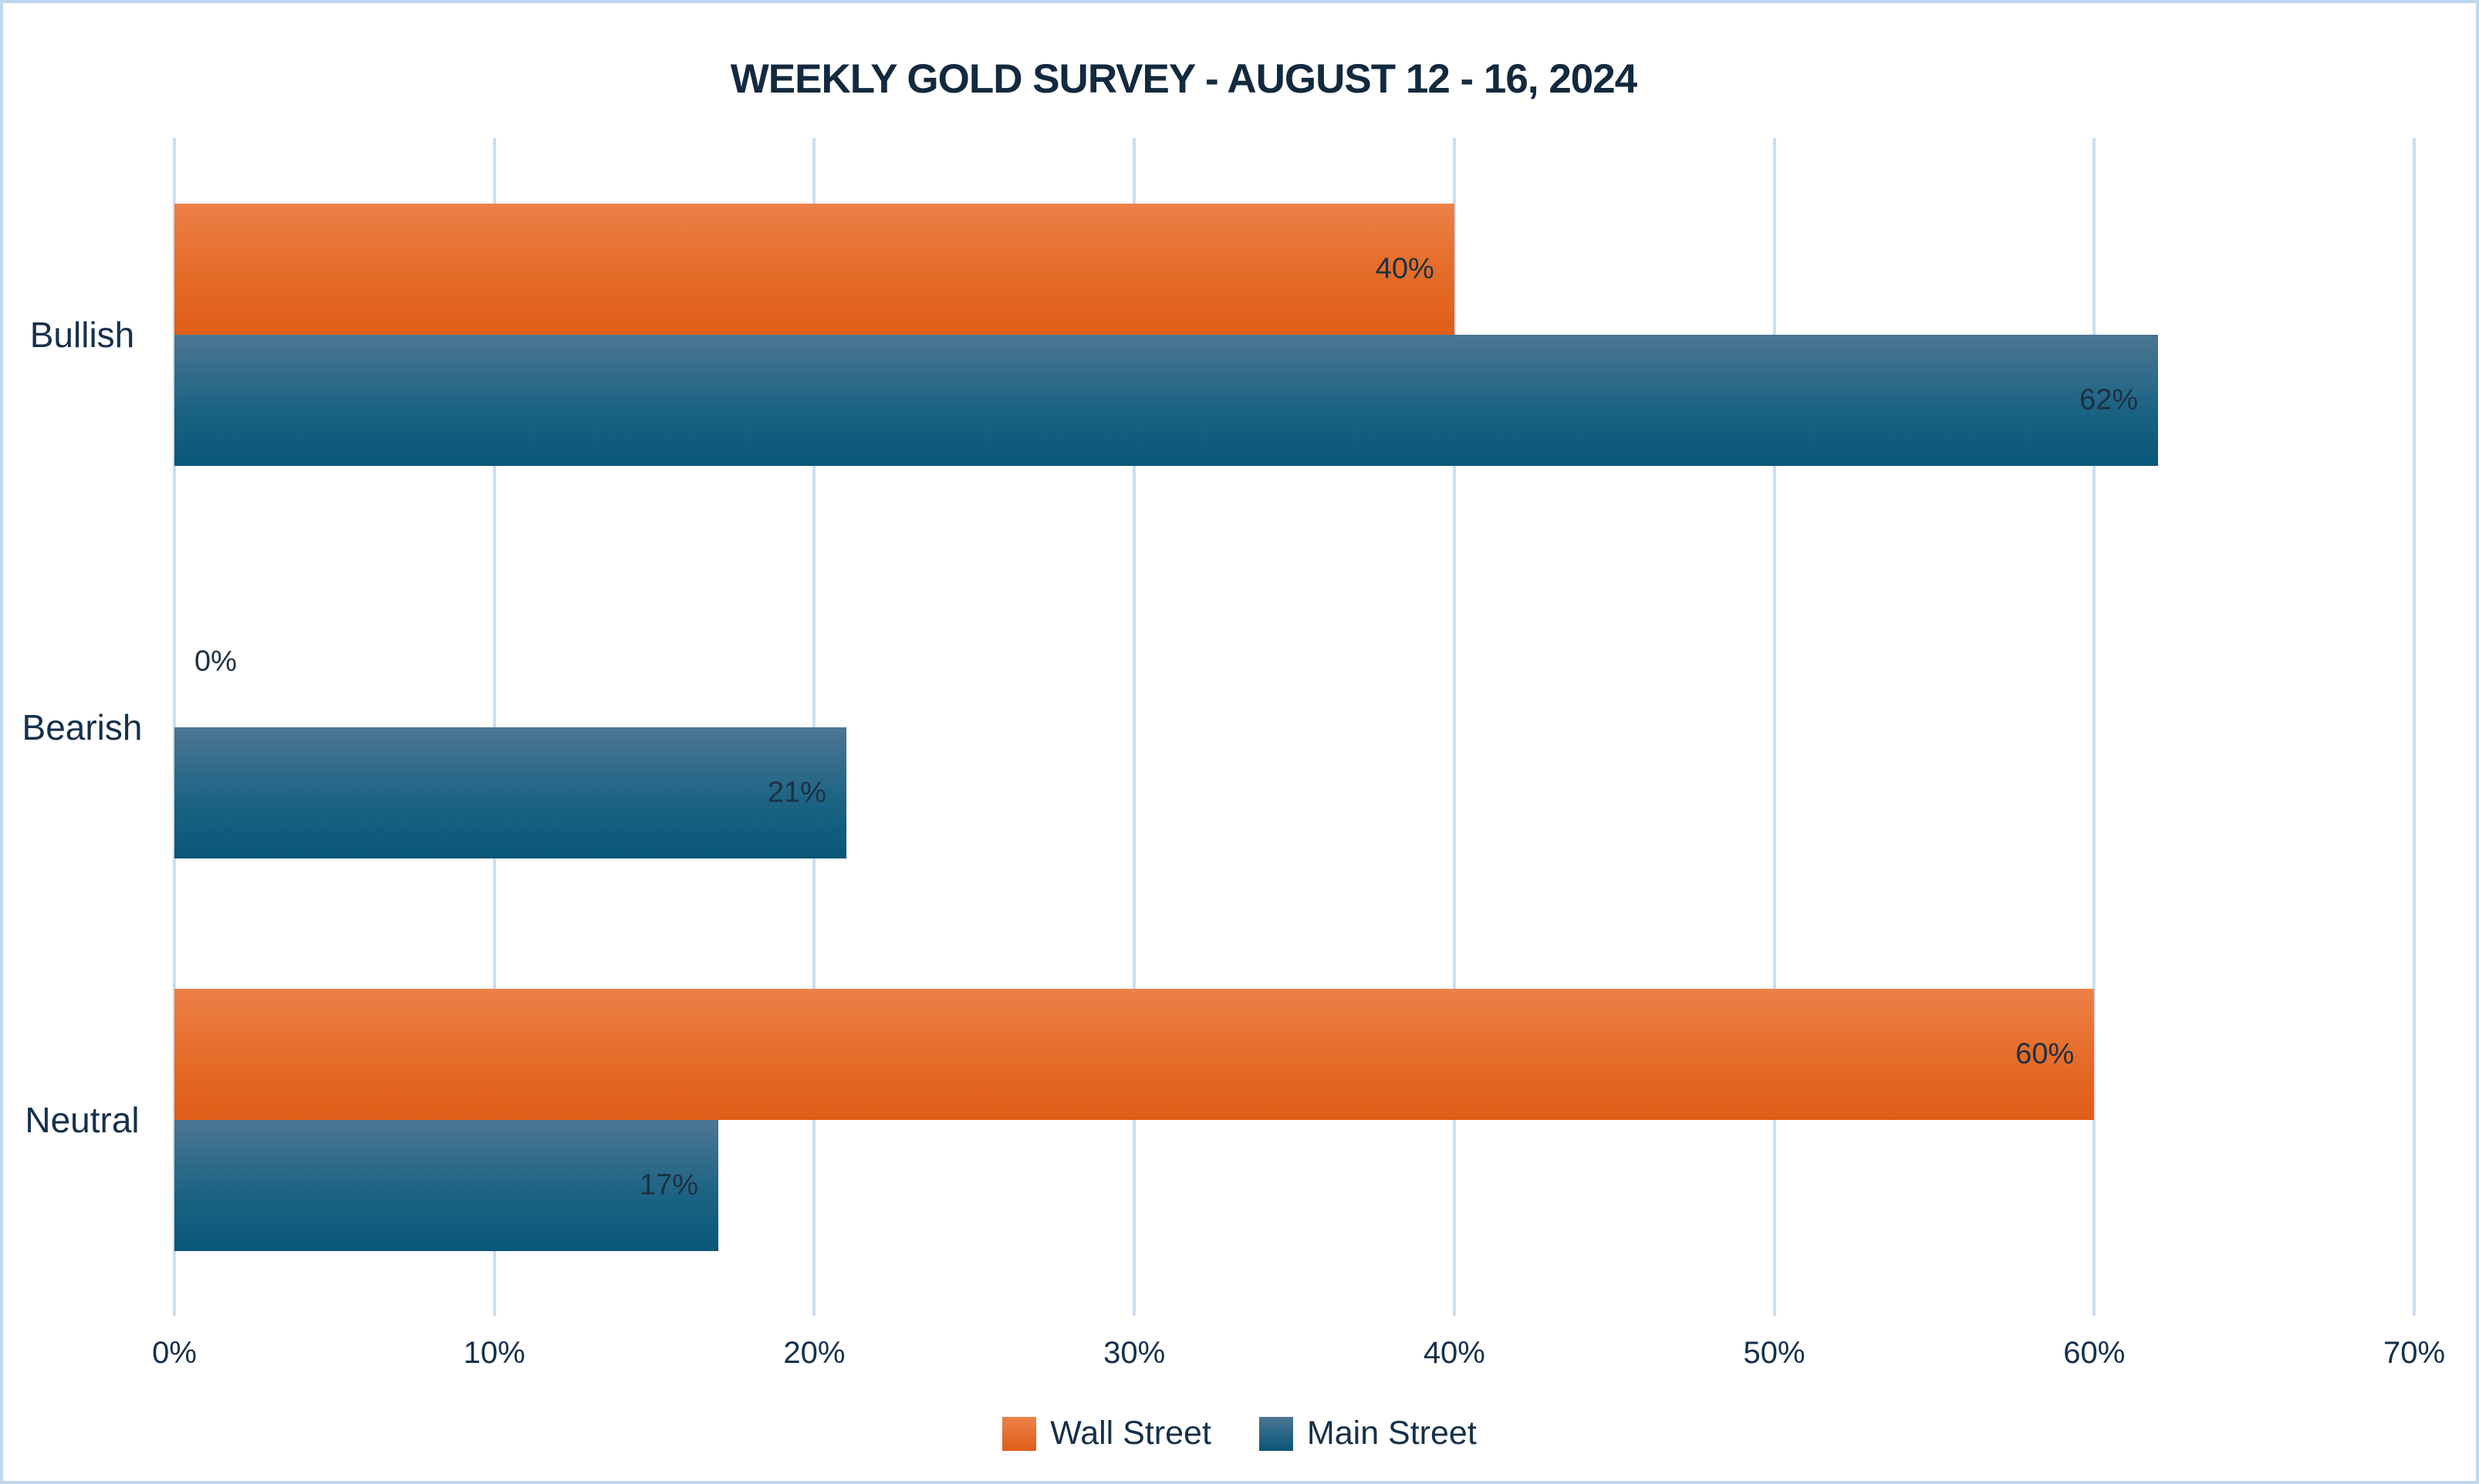 The height and width of the screenshot is (1484, 2479). What do you see at coordinates (2045, 1053) in the screenshot?
I see `value-label-neutral-wall-street: 60%` at bounding box center [2045, 1053].